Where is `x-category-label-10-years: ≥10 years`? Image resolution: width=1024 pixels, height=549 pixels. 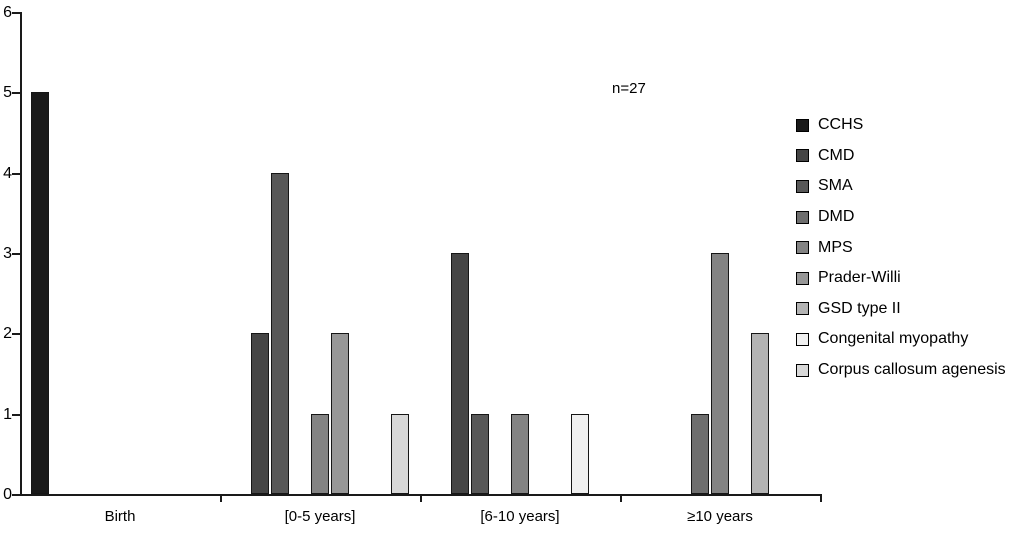 x-category-label-10-years: ≥10 years is located at coordinates (720, 516).